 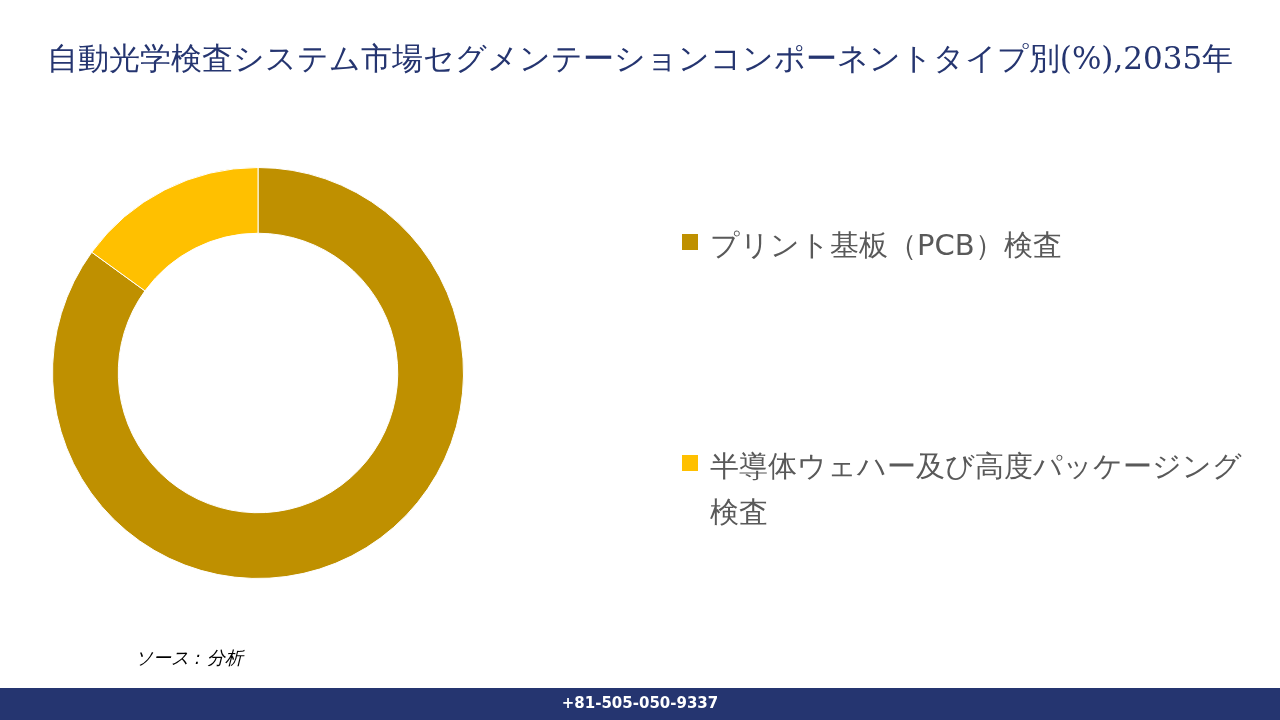 I want to click on legend-label: プリント基板（PCB）検査, so click(x=886, y=245).